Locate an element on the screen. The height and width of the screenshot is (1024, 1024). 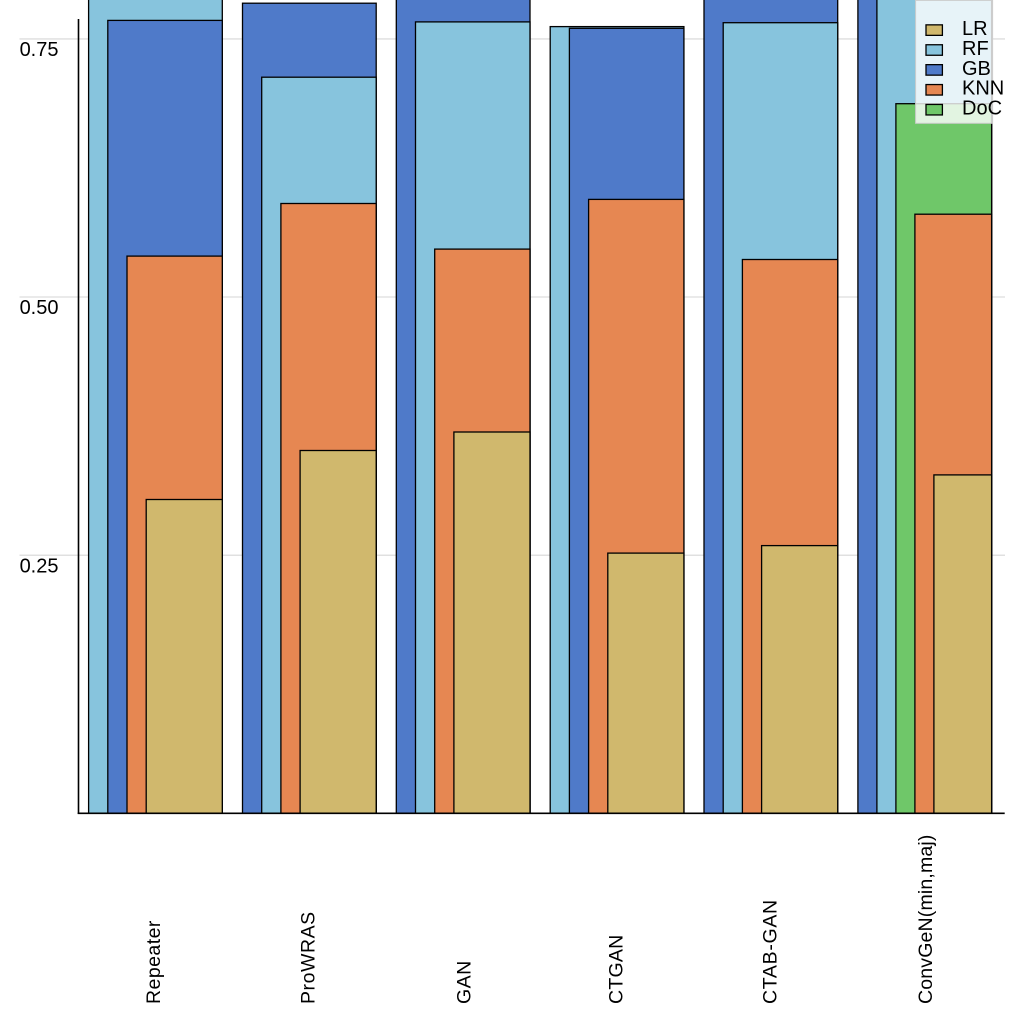
svg-text: RF is located at coordinates (975, 49).